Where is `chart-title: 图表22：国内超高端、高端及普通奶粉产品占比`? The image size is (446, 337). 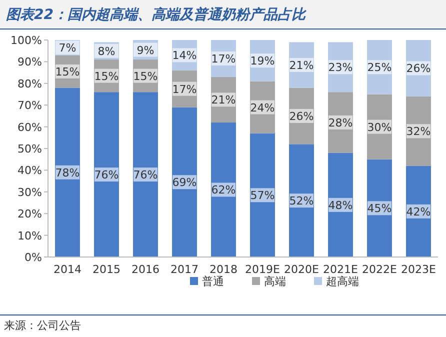 chart-title: 图表22：国内超高端、高端及普通奶粉产品占比 is located at coordinates (157, 14).